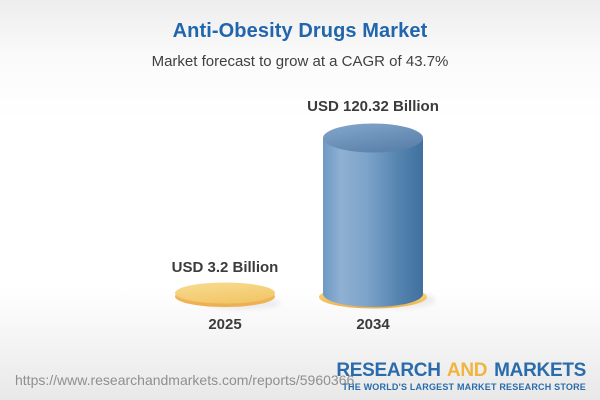 This screenshot has width=600, height=400. I want to click on axis-label-2025: 2025, so click(225, 324).